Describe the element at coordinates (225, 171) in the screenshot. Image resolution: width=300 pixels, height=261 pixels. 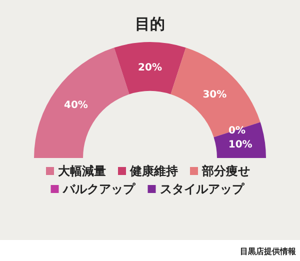
I see `legend-label: 部分痩せ` at that location.